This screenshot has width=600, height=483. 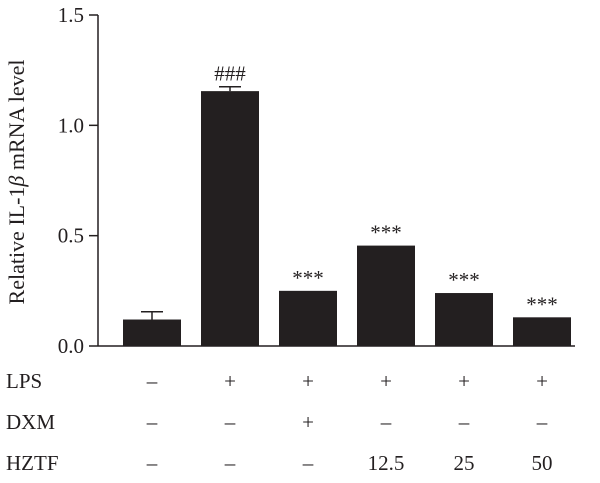 What do you see at coordinates (16, 246) in the screenshot?
I see `y-axis-label-prefix: Relative IL-1` at bounding box center [16, 246].